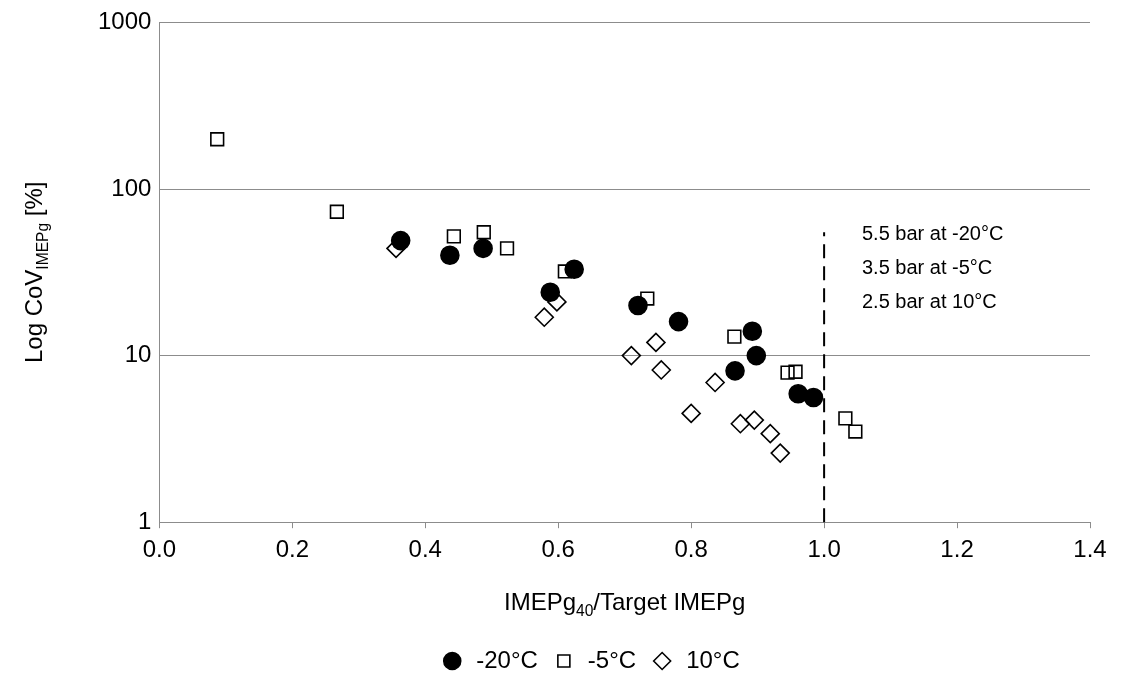 The height and width of the screenshot is (695, 1130). I want to click on y-tick-label: 1000, so click(125, 21).